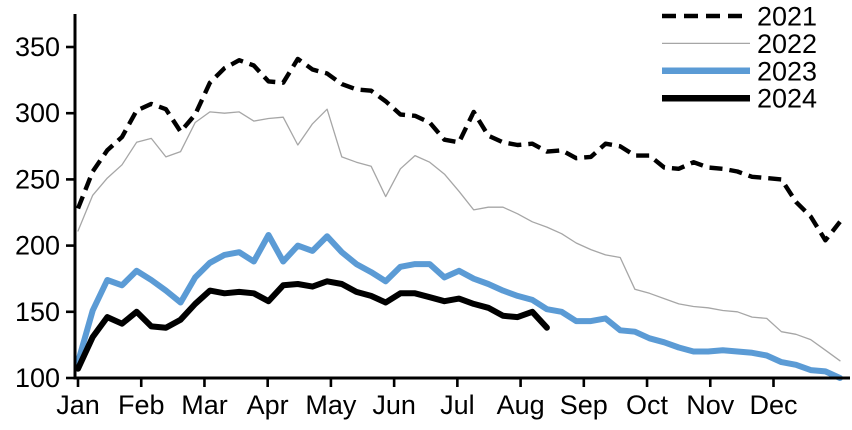 The height and width of the screenshot is (430, 852). What do you see at coordinates (584, 405) in the screenshot?
I see `x-tick-label-sep: Sep` at bounding box center [584, 405].